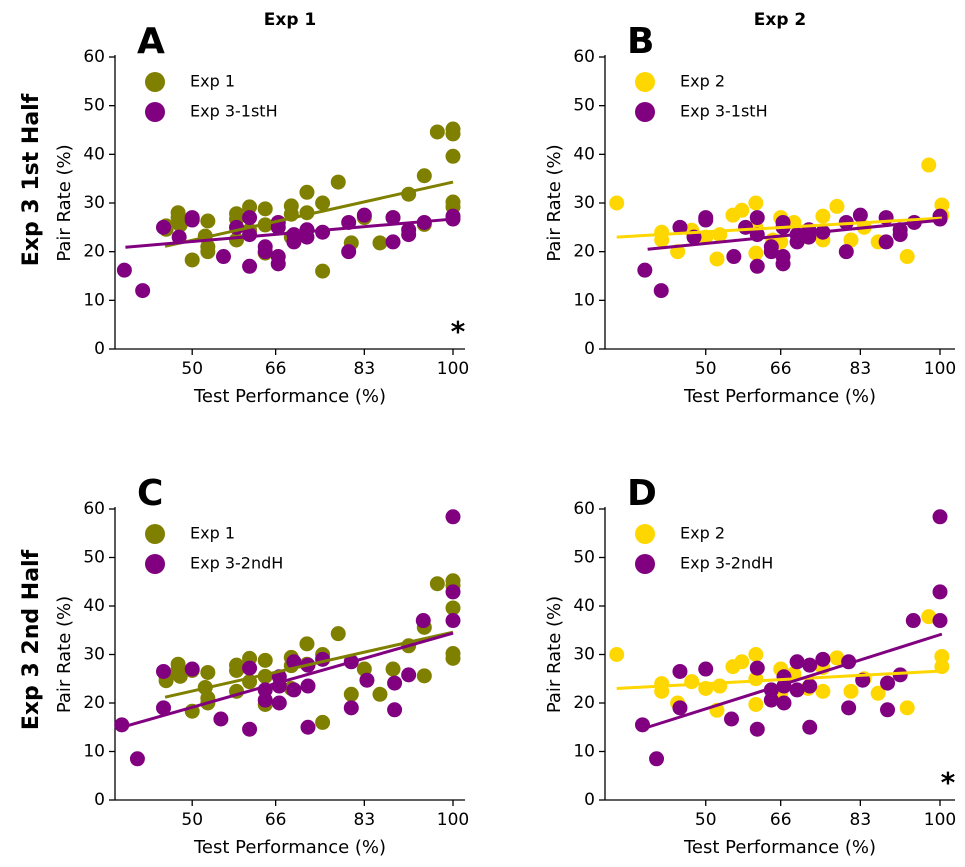 This screenshot has height=867, width=965. What do you see at coordinates (458, 331) in the screenshot?
I see `annotation: *` at bounding box center [458, 331].